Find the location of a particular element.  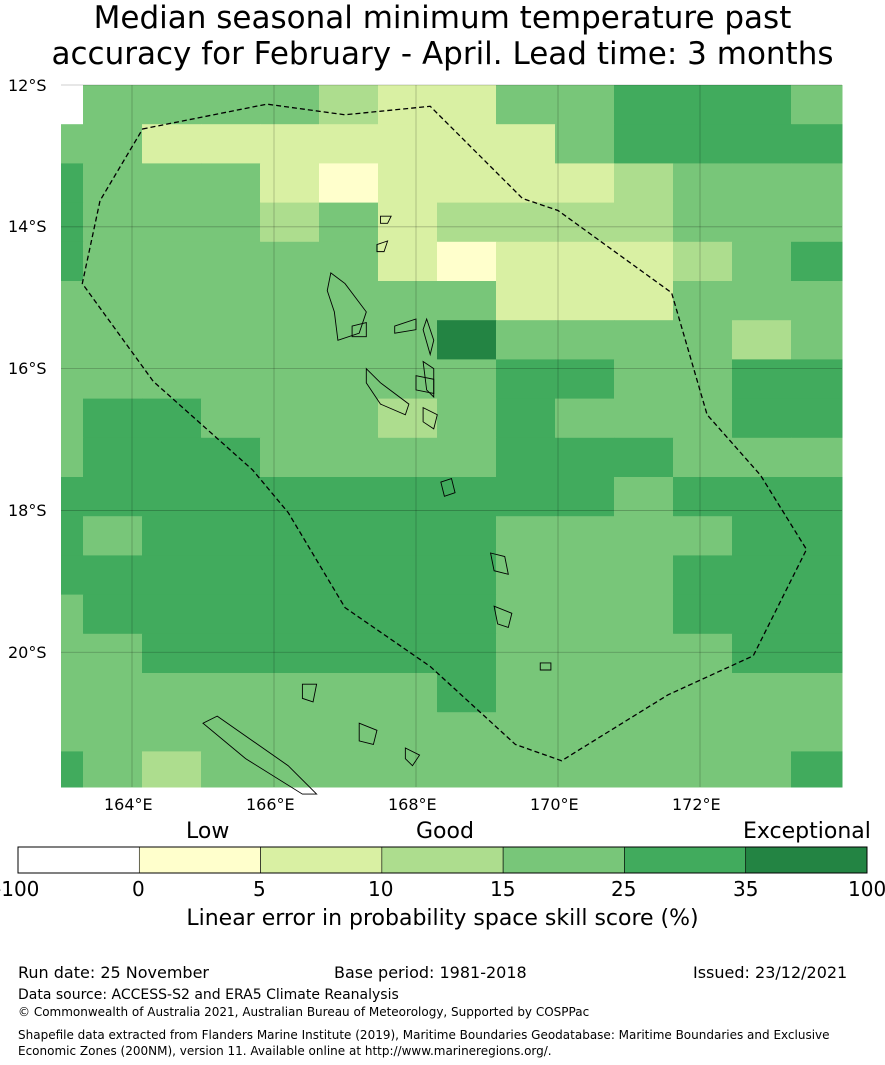

colorbar-tick: 35 is located at coordinates (746, 889).